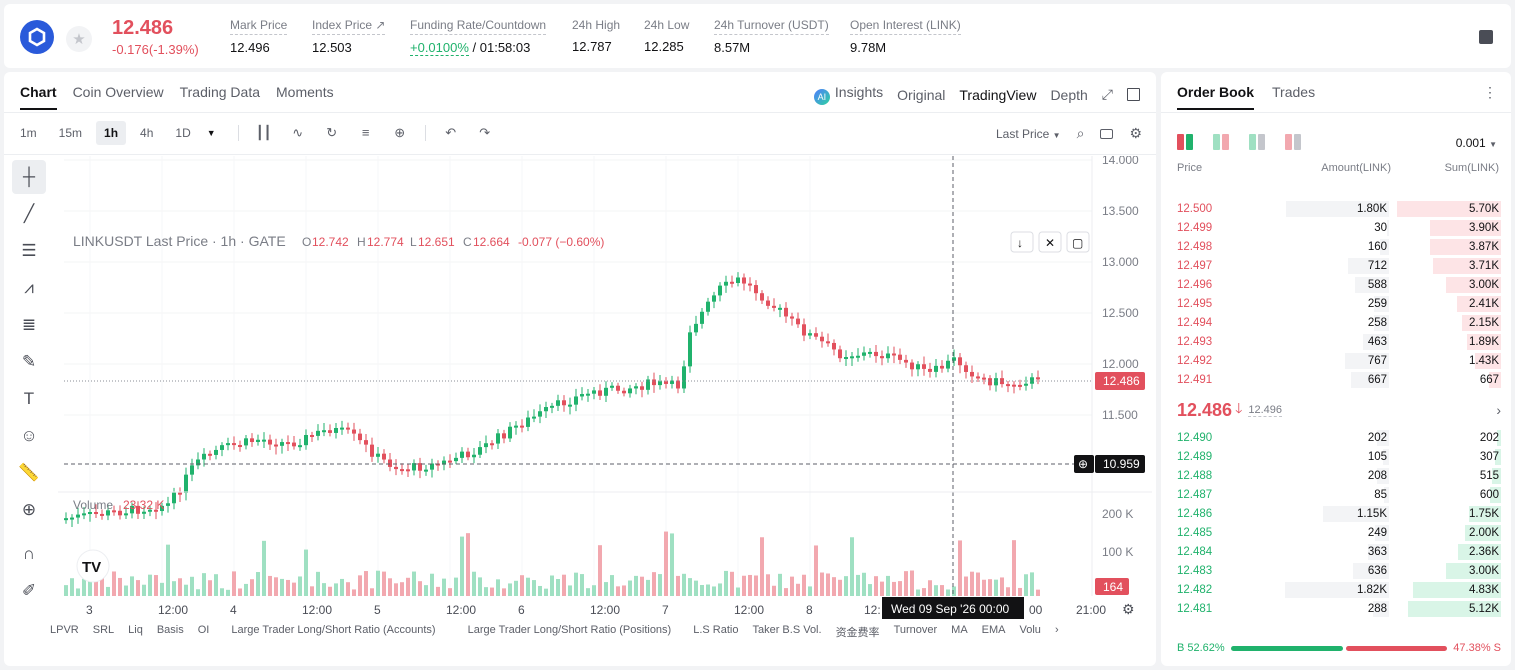  What do you see at coordinates (1339, 380) in the screenshot?
I see `ask-row: 12.491 667 667` at bounding box center [1339, 380].